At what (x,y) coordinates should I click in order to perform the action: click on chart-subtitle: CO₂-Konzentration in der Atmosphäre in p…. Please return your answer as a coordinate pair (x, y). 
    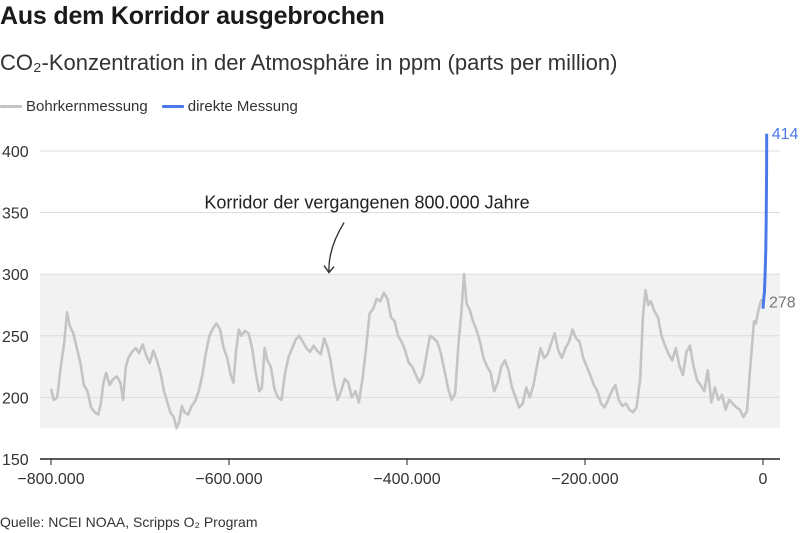
    Looking at the image, I should click on (309, 62).